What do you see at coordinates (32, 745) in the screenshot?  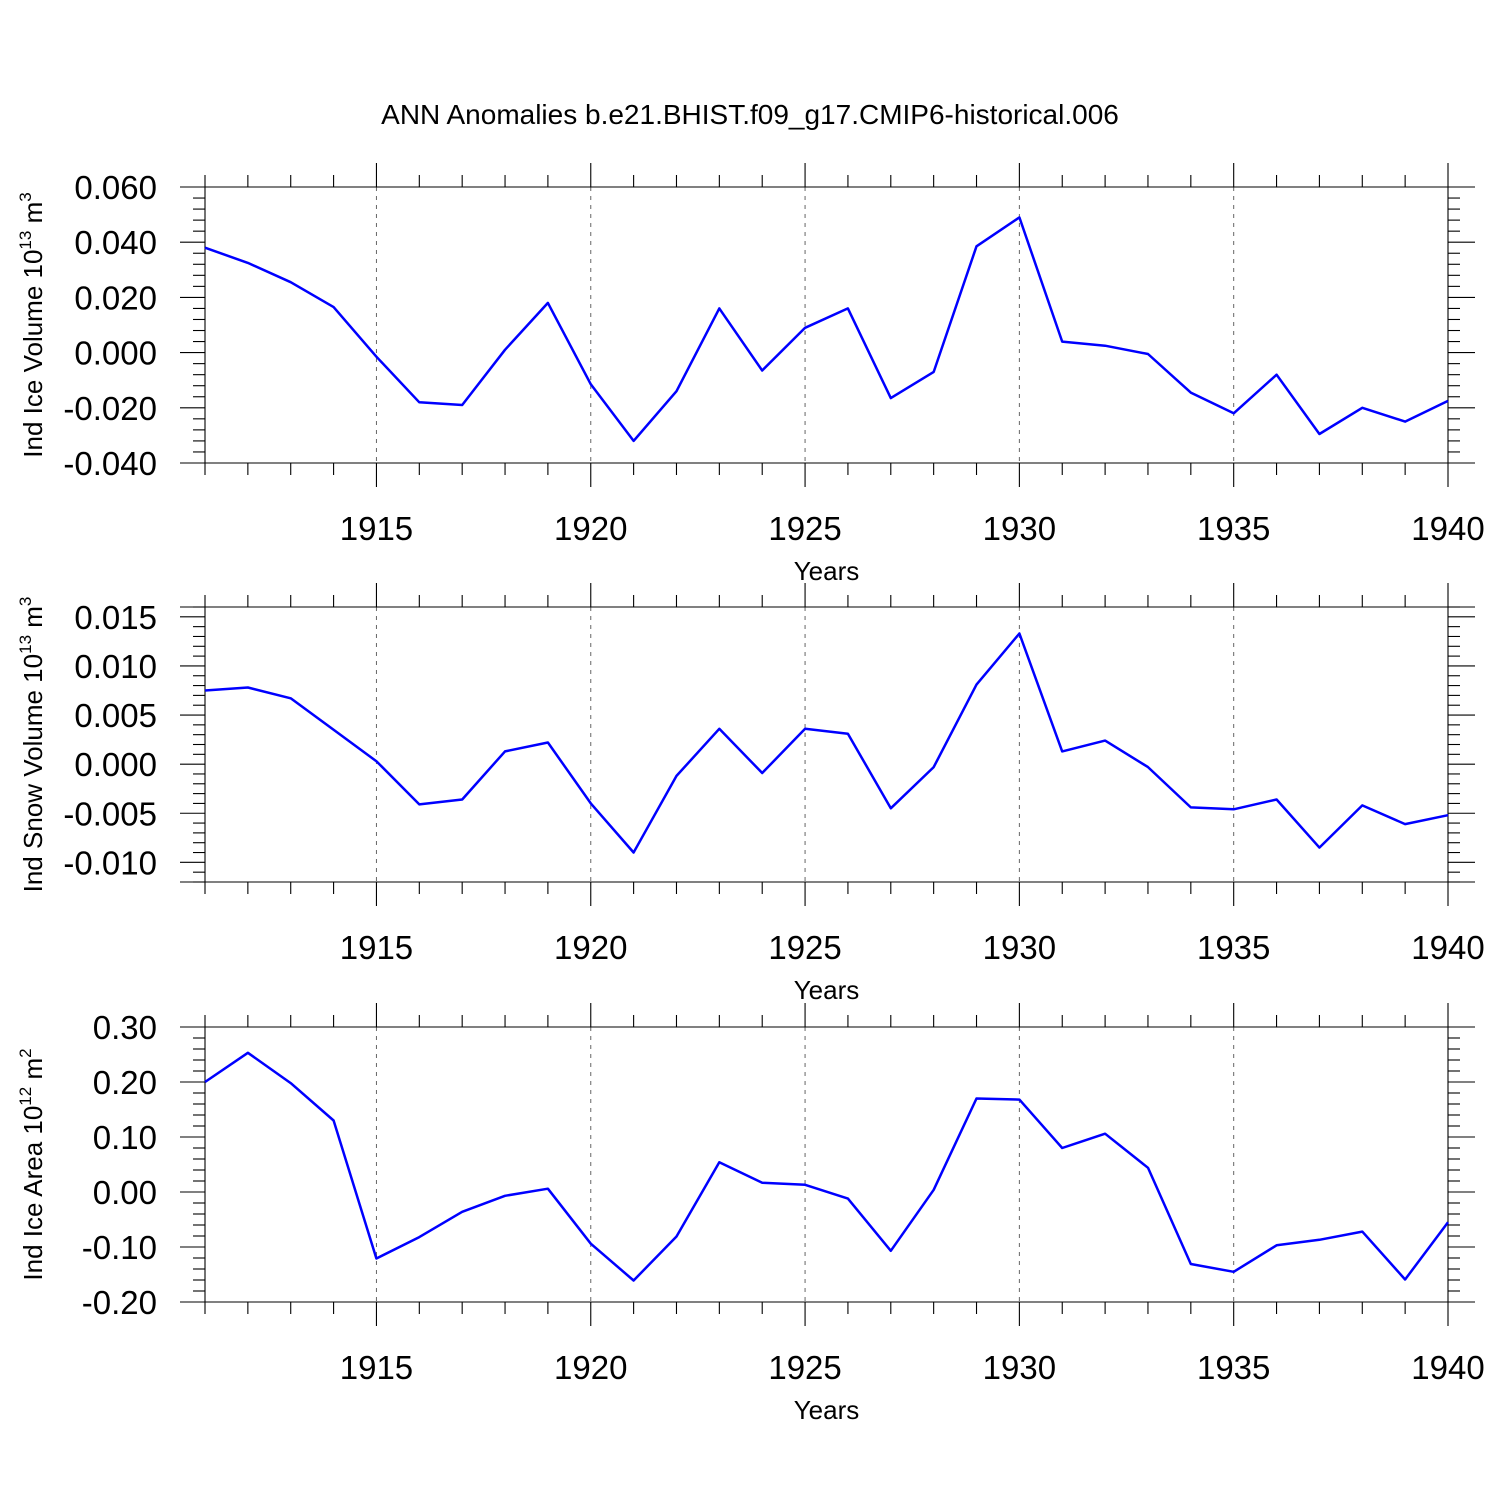 I see `y-axis-label: Ind Snow Volume 1013 m3` at bounding box center [32, 745].